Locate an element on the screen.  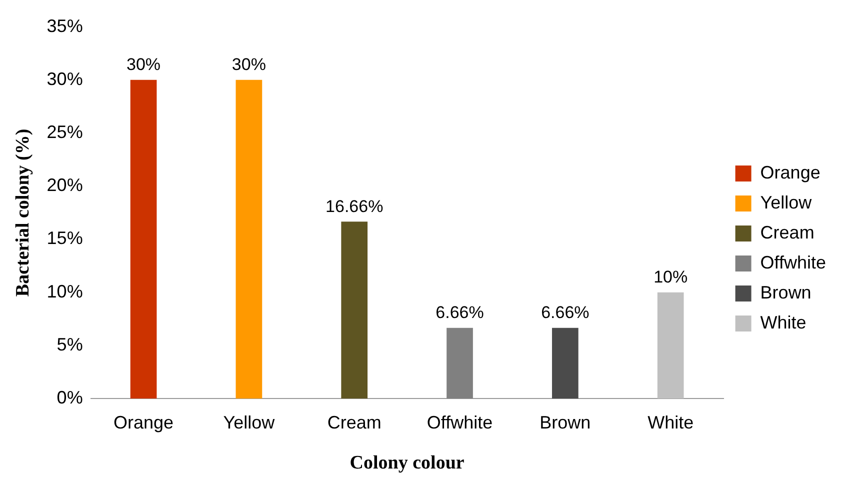
x-tick-label: Yellow is located at coordinates (249, 422).